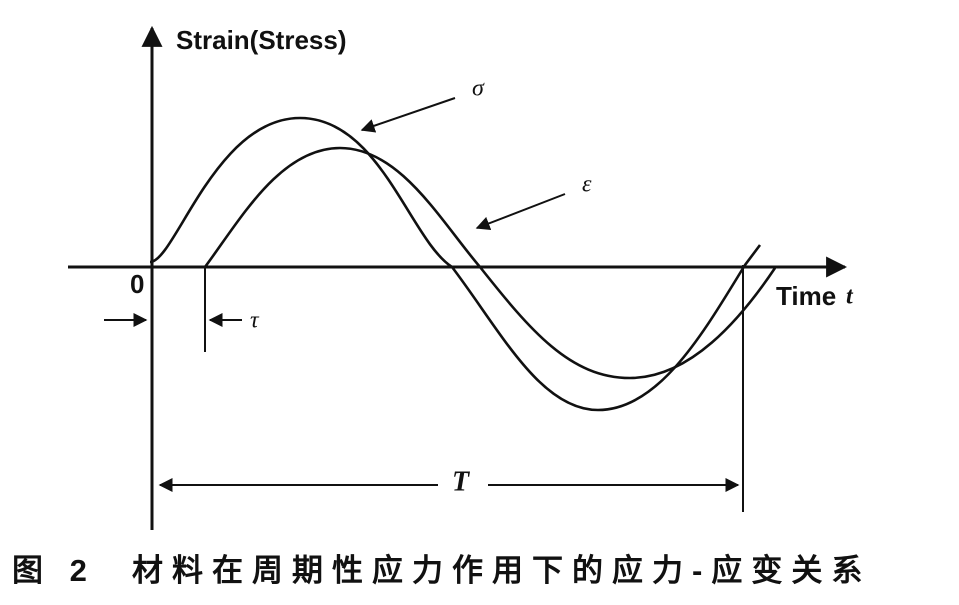  Describe the element at coordinates (478, 89) in the screenshot. I see `sigma-label: σ` at that location.